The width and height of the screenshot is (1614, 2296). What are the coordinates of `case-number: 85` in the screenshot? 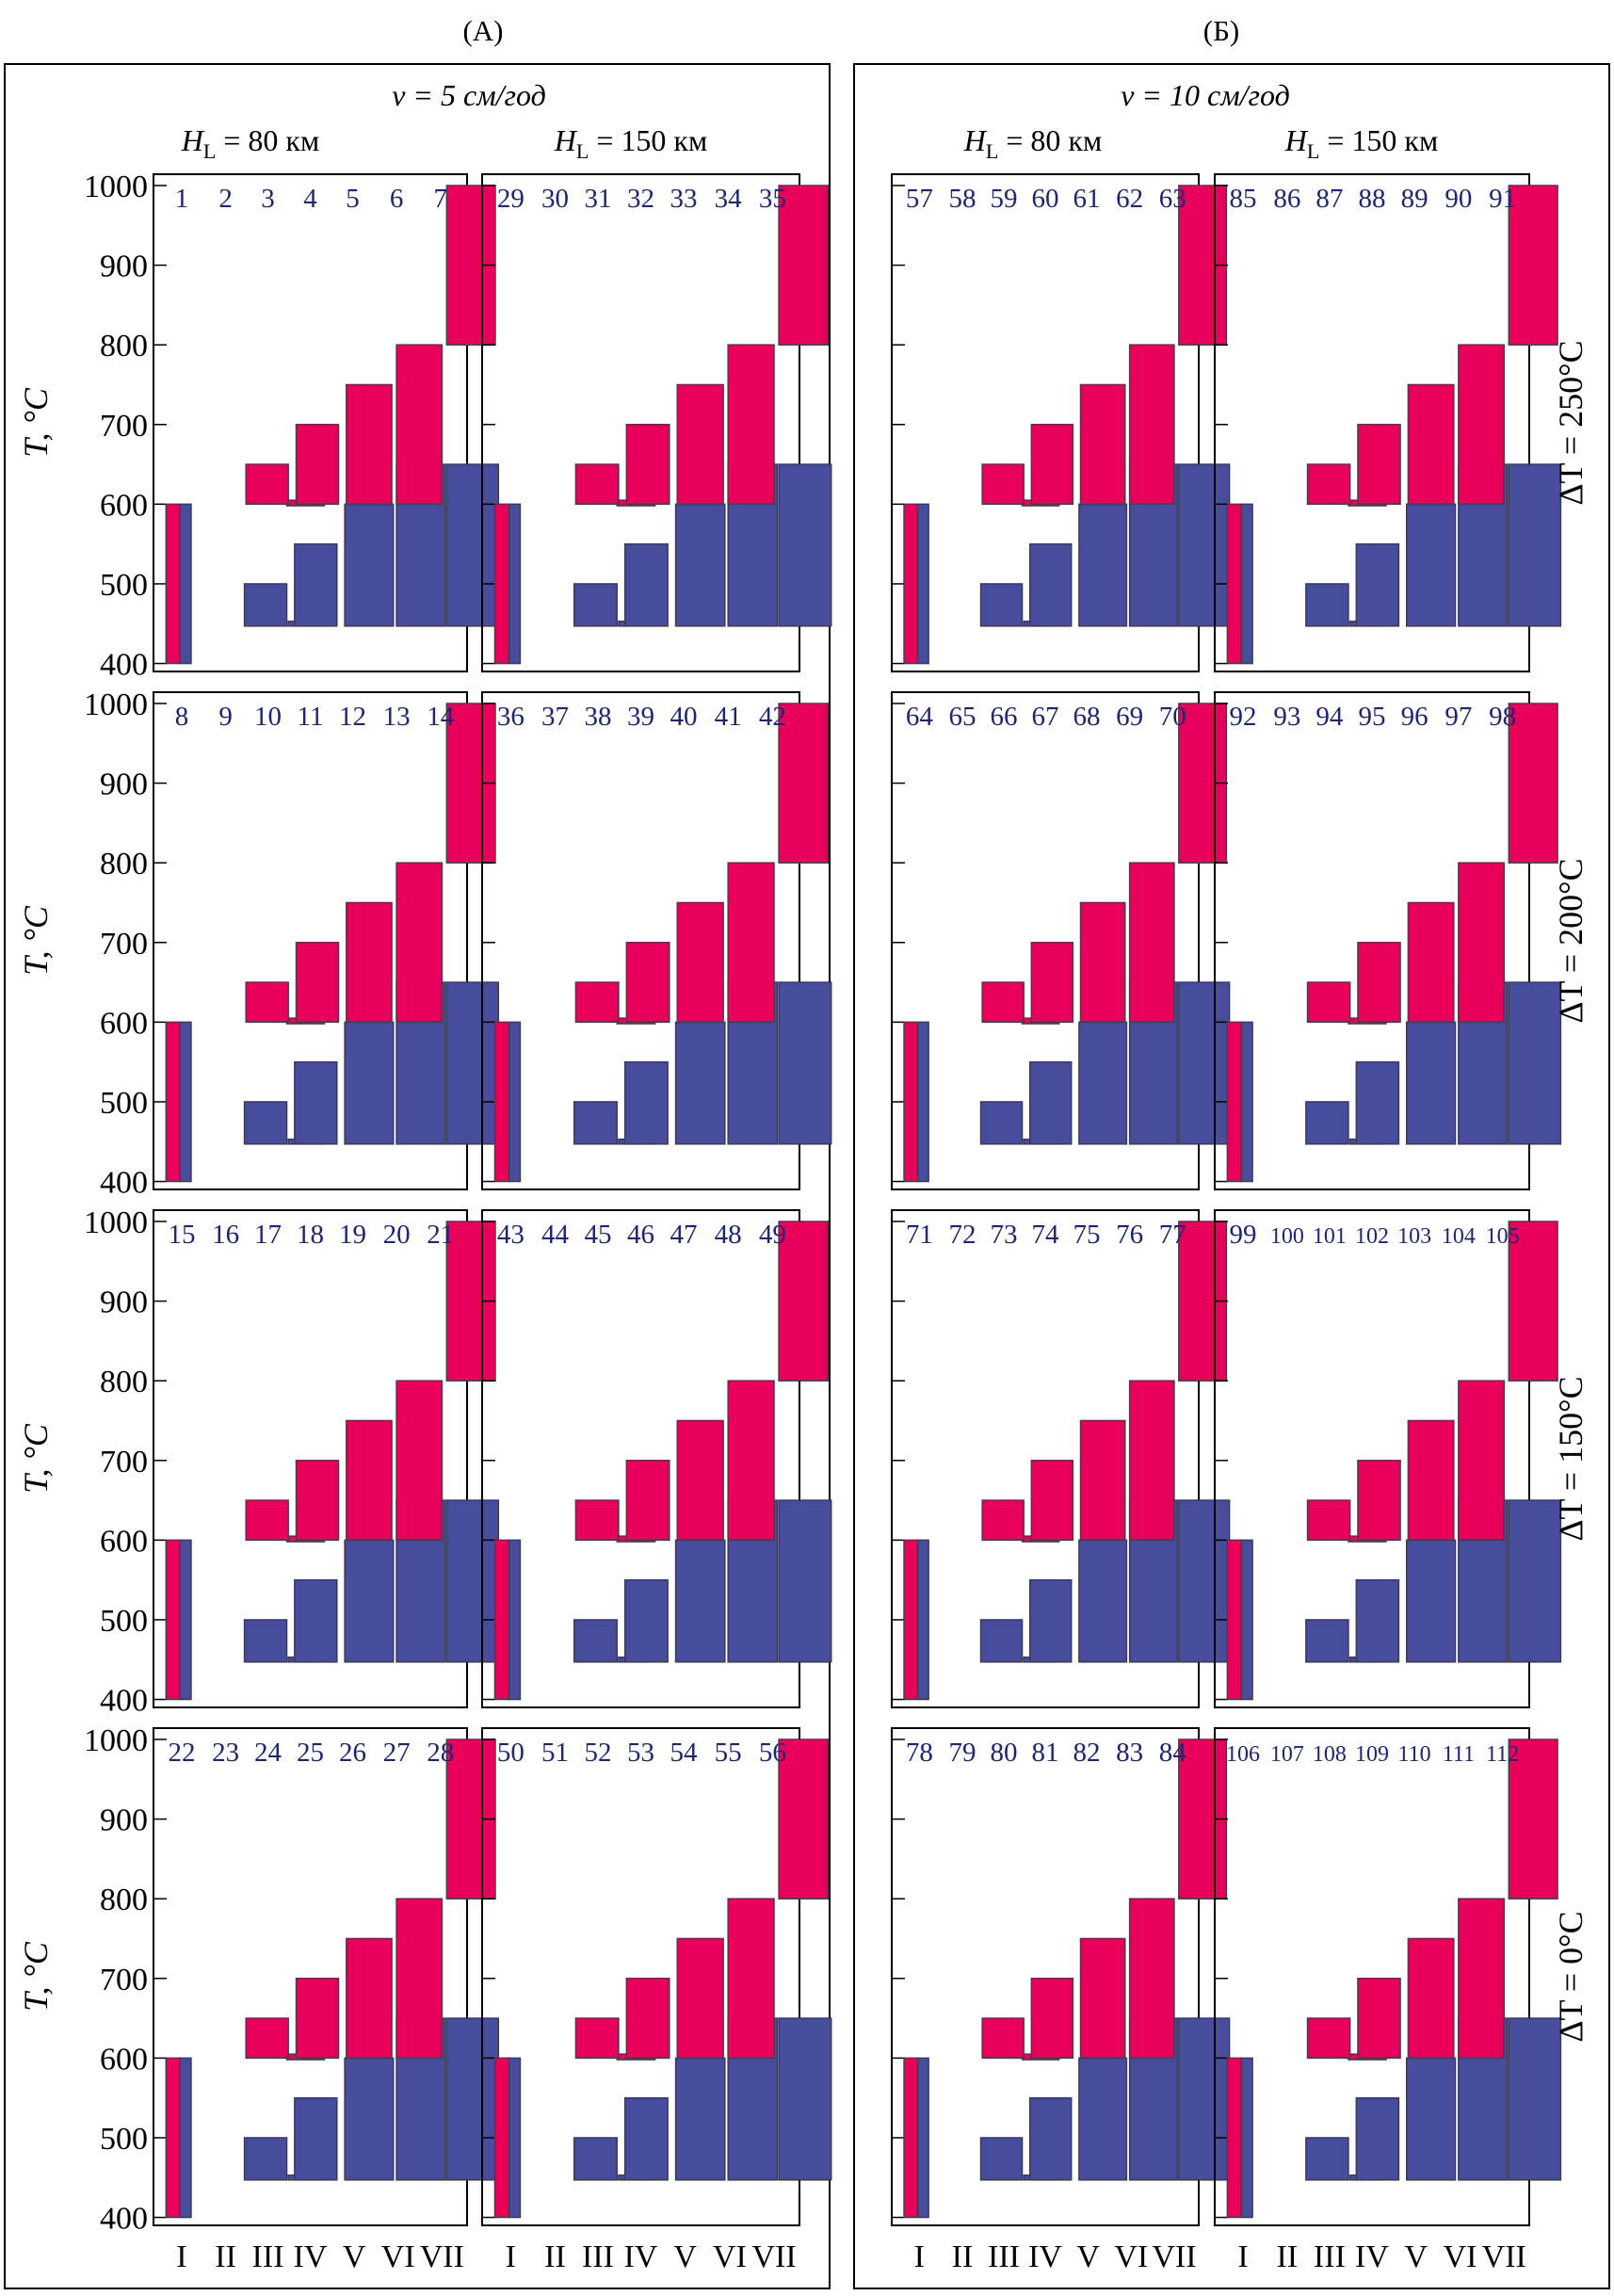 It's located at (1243, 199).